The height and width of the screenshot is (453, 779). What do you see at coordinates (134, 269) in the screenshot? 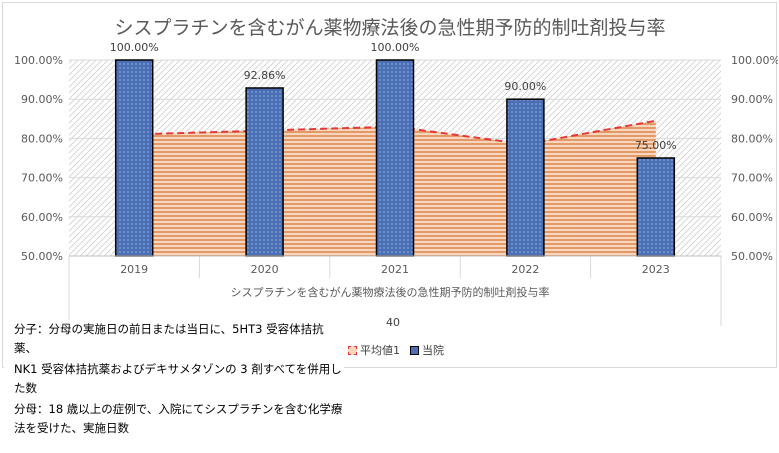
I see `x-tick-label-2019: 2019` at bounding box center [134, 269].